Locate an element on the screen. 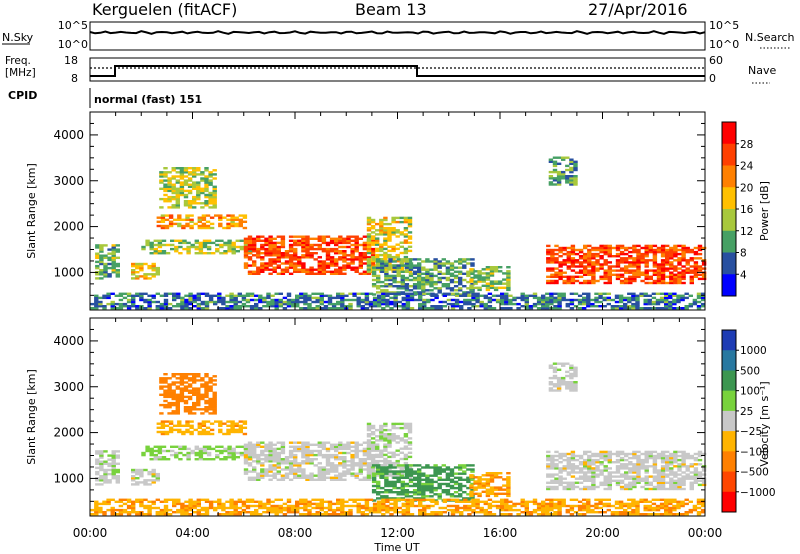  y-tick-label: 4000 is located at coordinates (68, 135).